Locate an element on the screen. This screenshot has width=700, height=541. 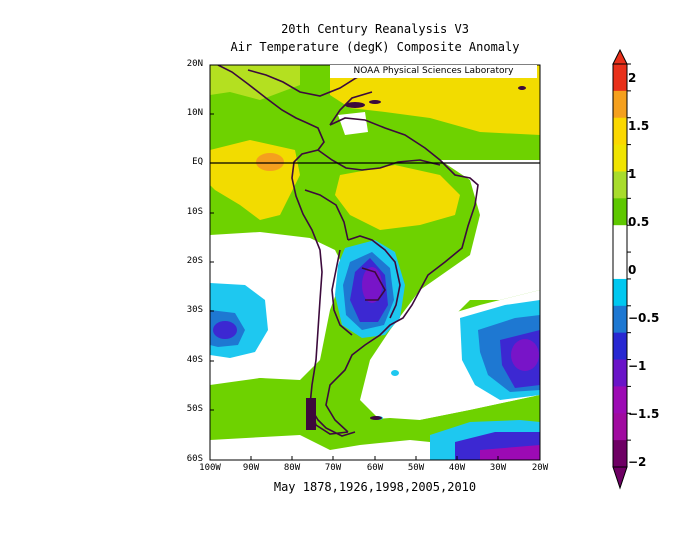
colorbar-top-arrow is located at coordinates (620, 56).